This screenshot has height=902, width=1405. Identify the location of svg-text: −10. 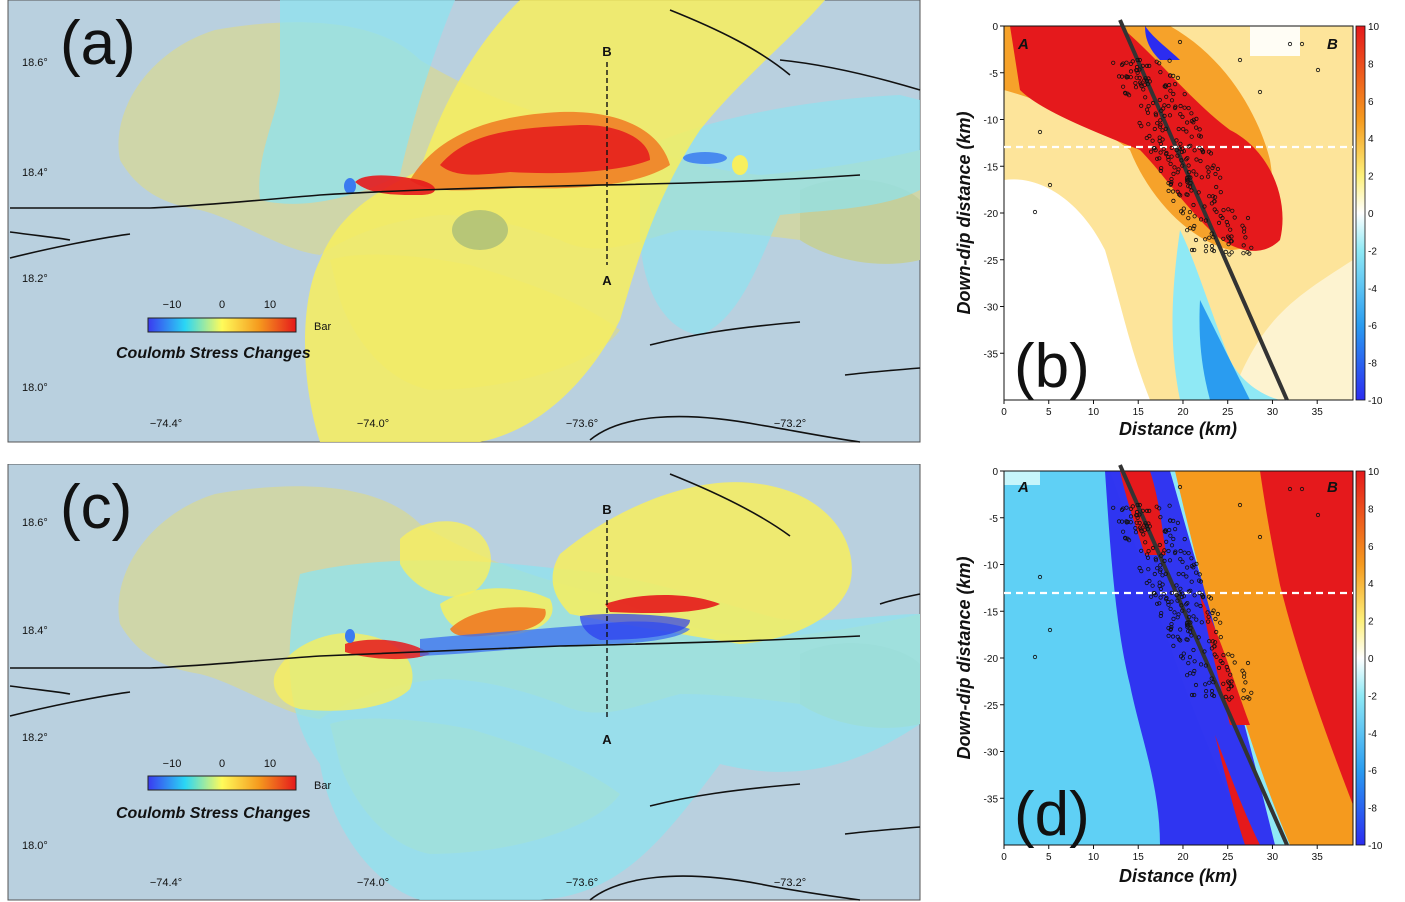
(172, 305).